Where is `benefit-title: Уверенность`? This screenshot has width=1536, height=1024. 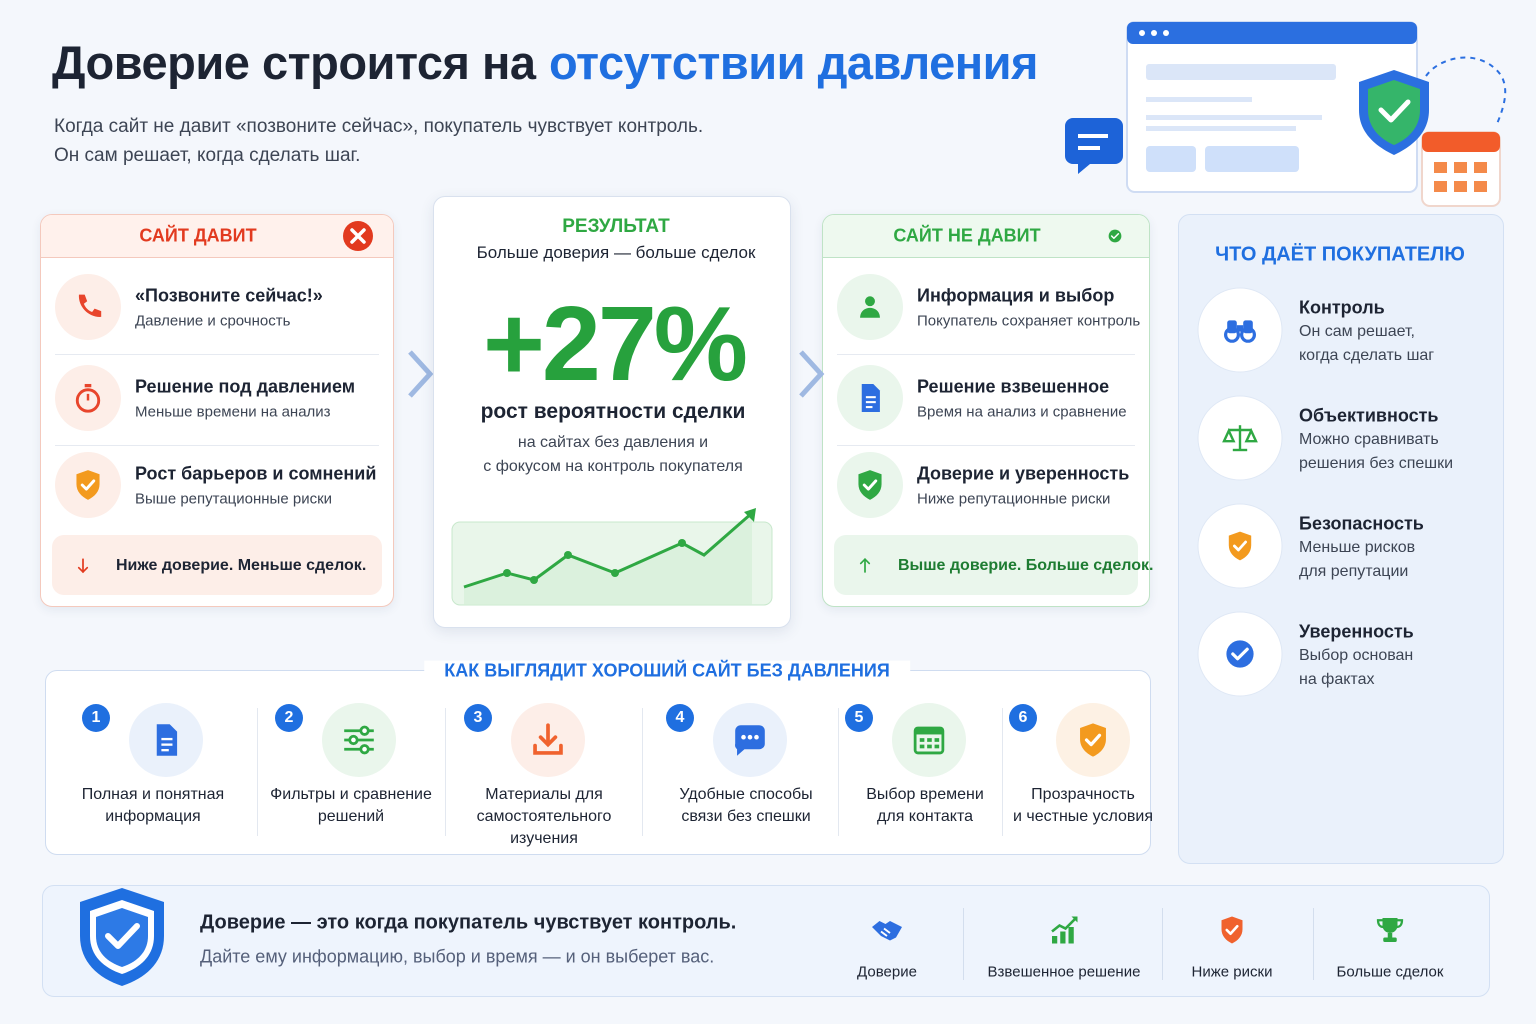 benefit-title: Уверенность is located at coordinates (1356, 631).